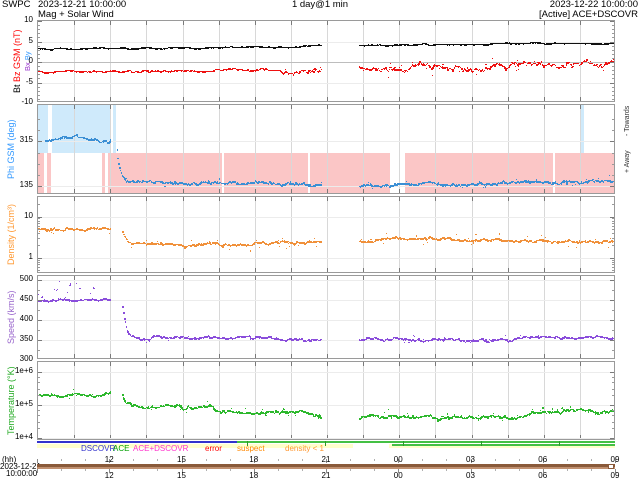  What do you see at coordinates (213, 448) in the screenshot?
I see `legend-item-error: error` at bounding box center [213, 448].